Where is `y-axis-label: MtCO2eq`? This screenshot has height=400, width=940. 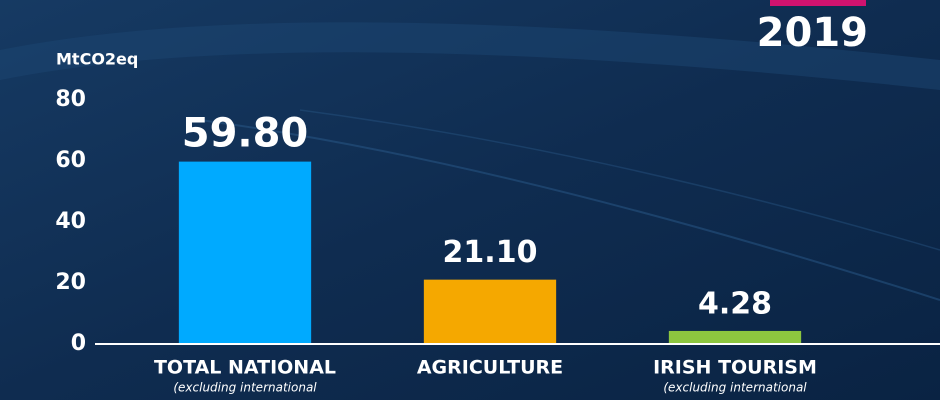
y-axis-label: MtCO2eq is located at coordinates (97, 59).